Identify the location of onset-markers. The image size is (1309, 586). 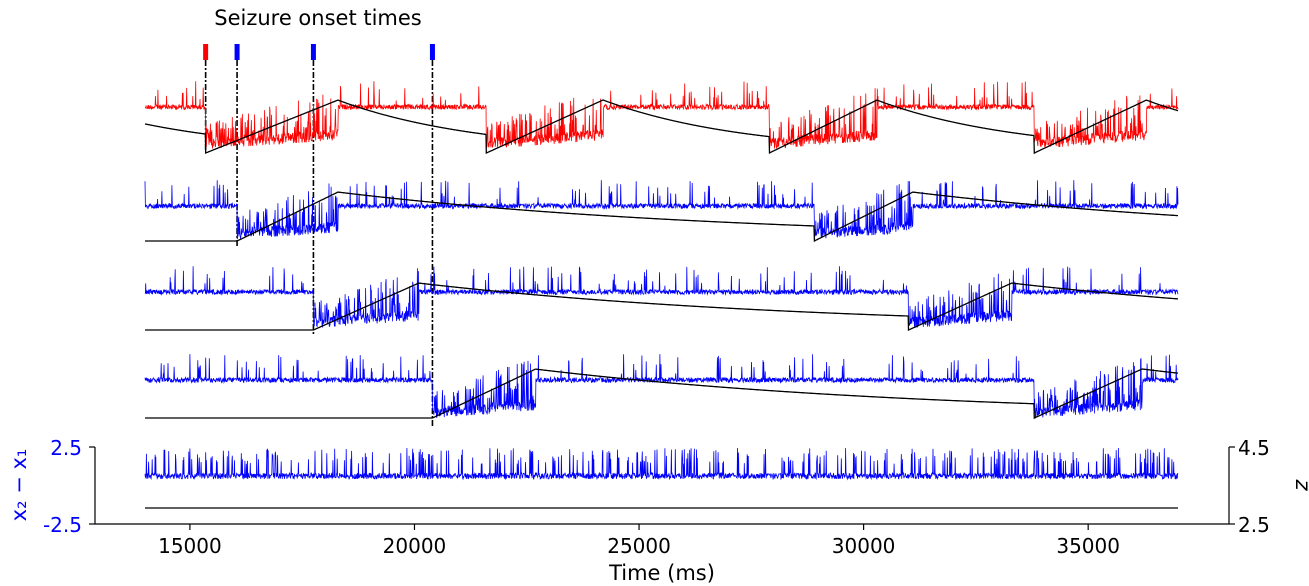
(319, 52).